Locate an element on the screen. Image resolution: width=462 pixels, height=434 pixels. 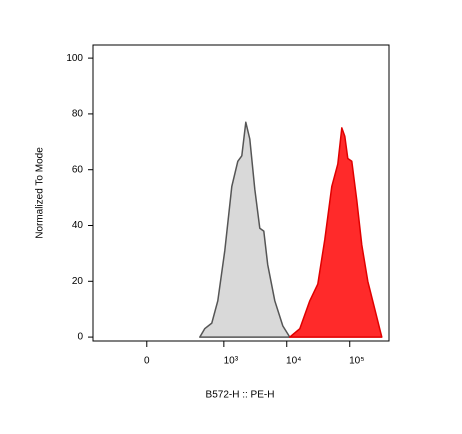
y-tick-label: 80 is located at coordinates (78, 114).